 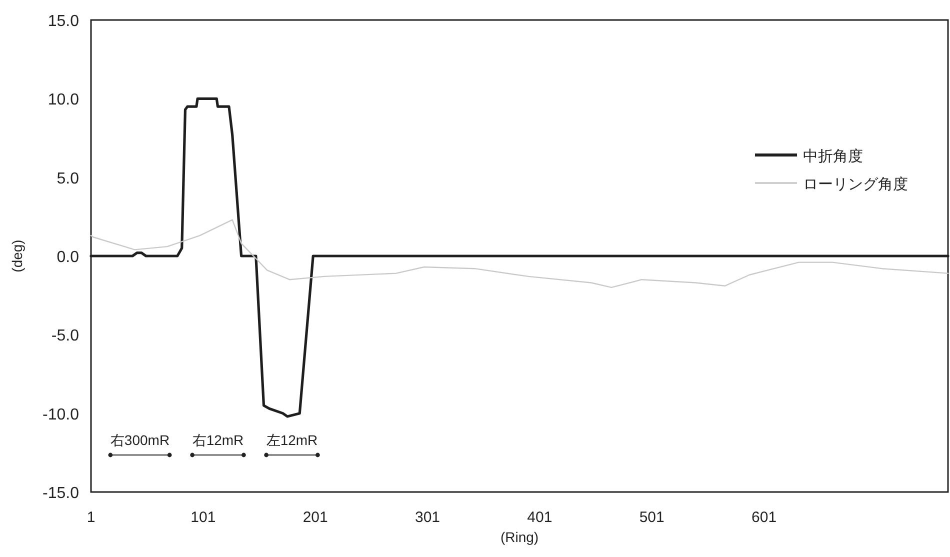 What do you see at coordinates (91, 517) in the screenshot?
I see `x-tick-label: 1` at bounding box center [91, 517].